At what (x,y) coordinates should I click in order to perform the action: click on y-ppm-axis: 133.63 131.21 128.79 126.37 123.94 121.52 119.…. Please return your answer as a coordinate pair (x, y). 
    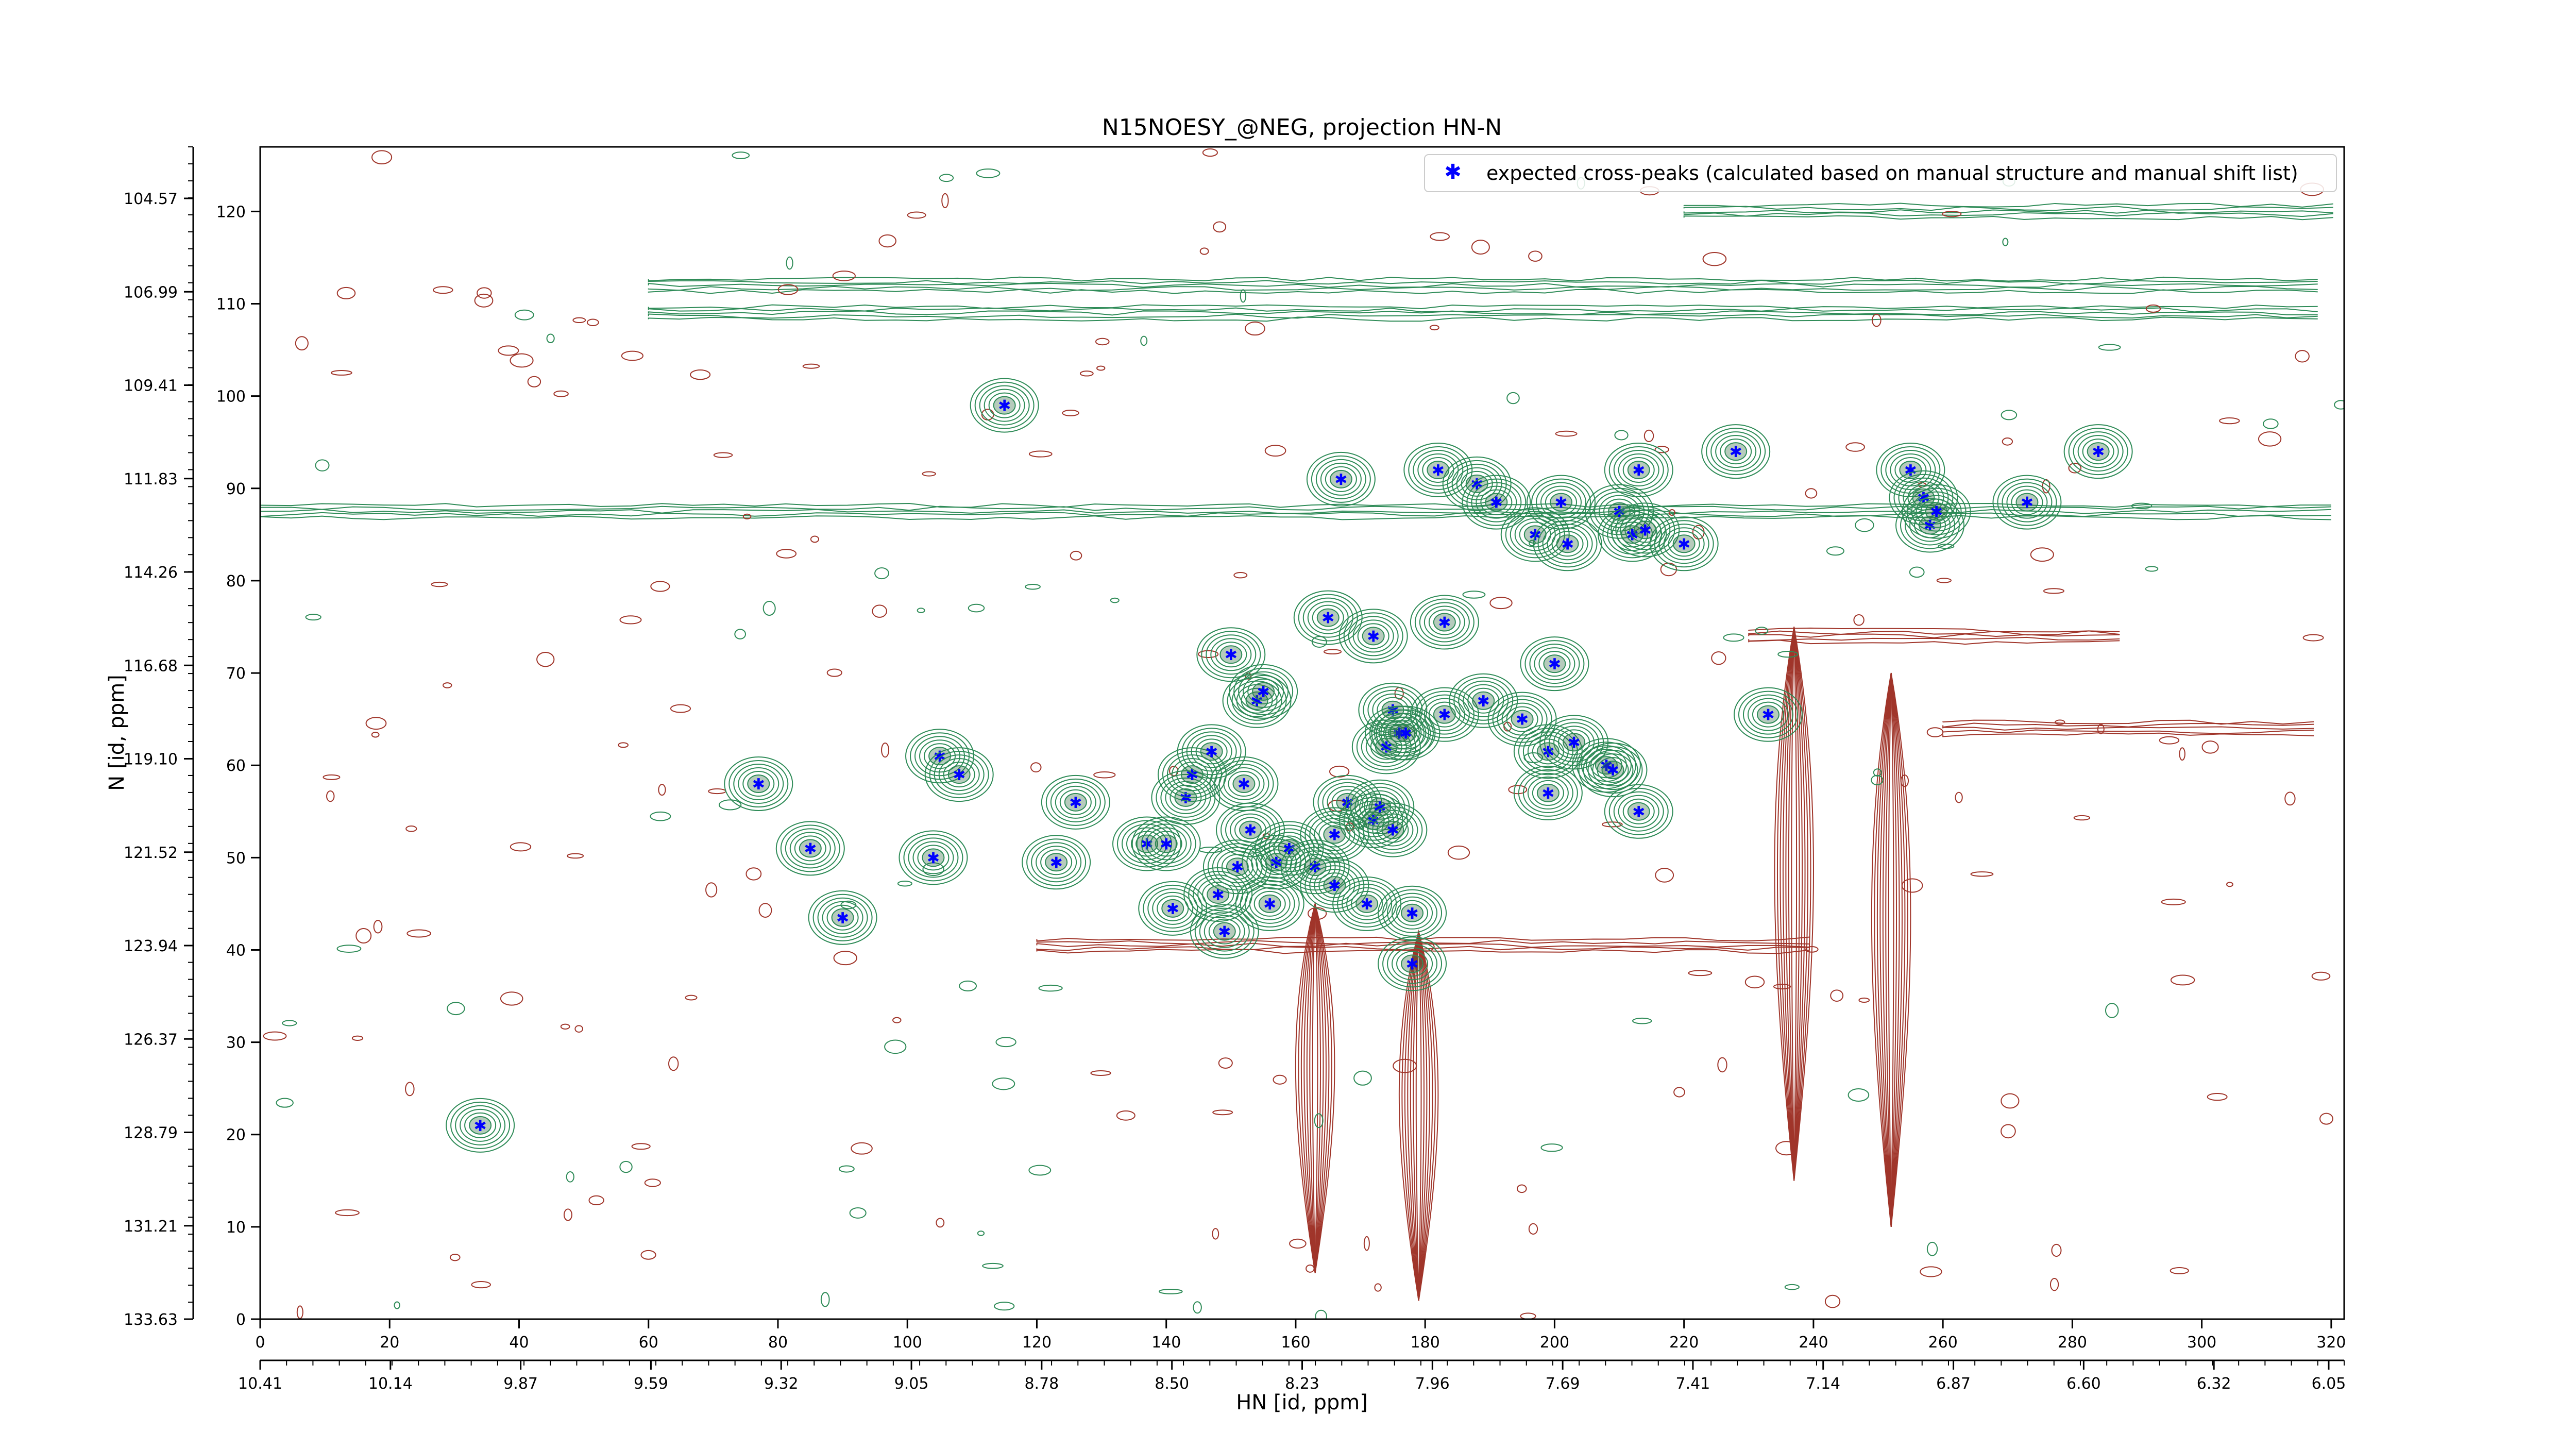
    Looking at the image, I should click on (159, 737).